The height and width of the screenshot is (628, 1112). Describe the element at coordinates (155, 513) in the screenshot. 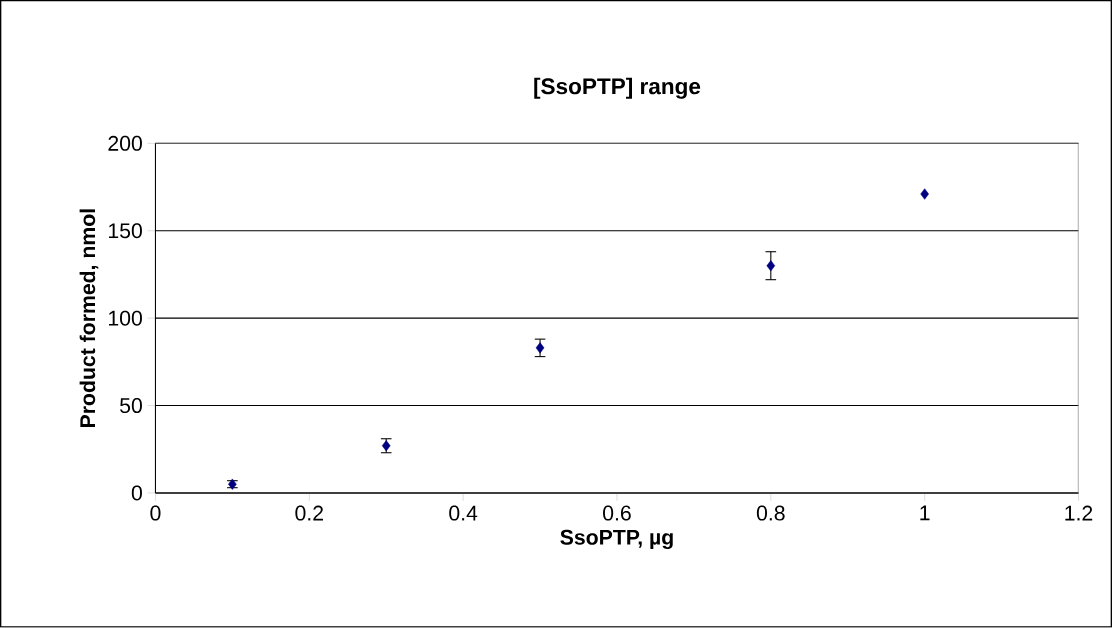

I see `x-tick-label: 0` at that location.